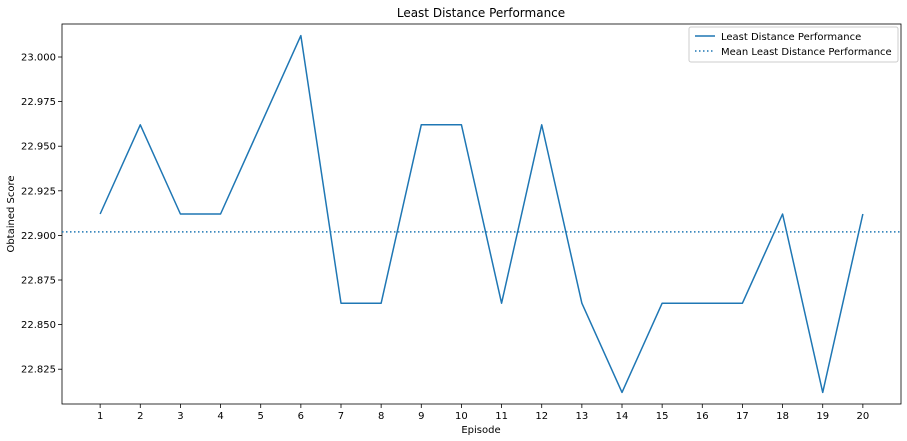  I want to click on x-tick-label: 9, so click(421, 416).